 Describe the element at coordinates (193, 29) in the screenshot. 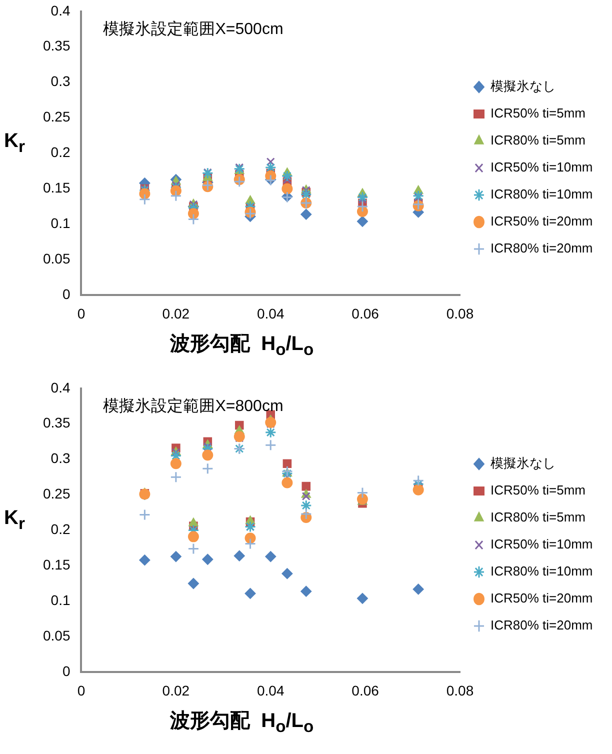

I see `annotation: 模擬氷設定範囲X=500cm` at that location.